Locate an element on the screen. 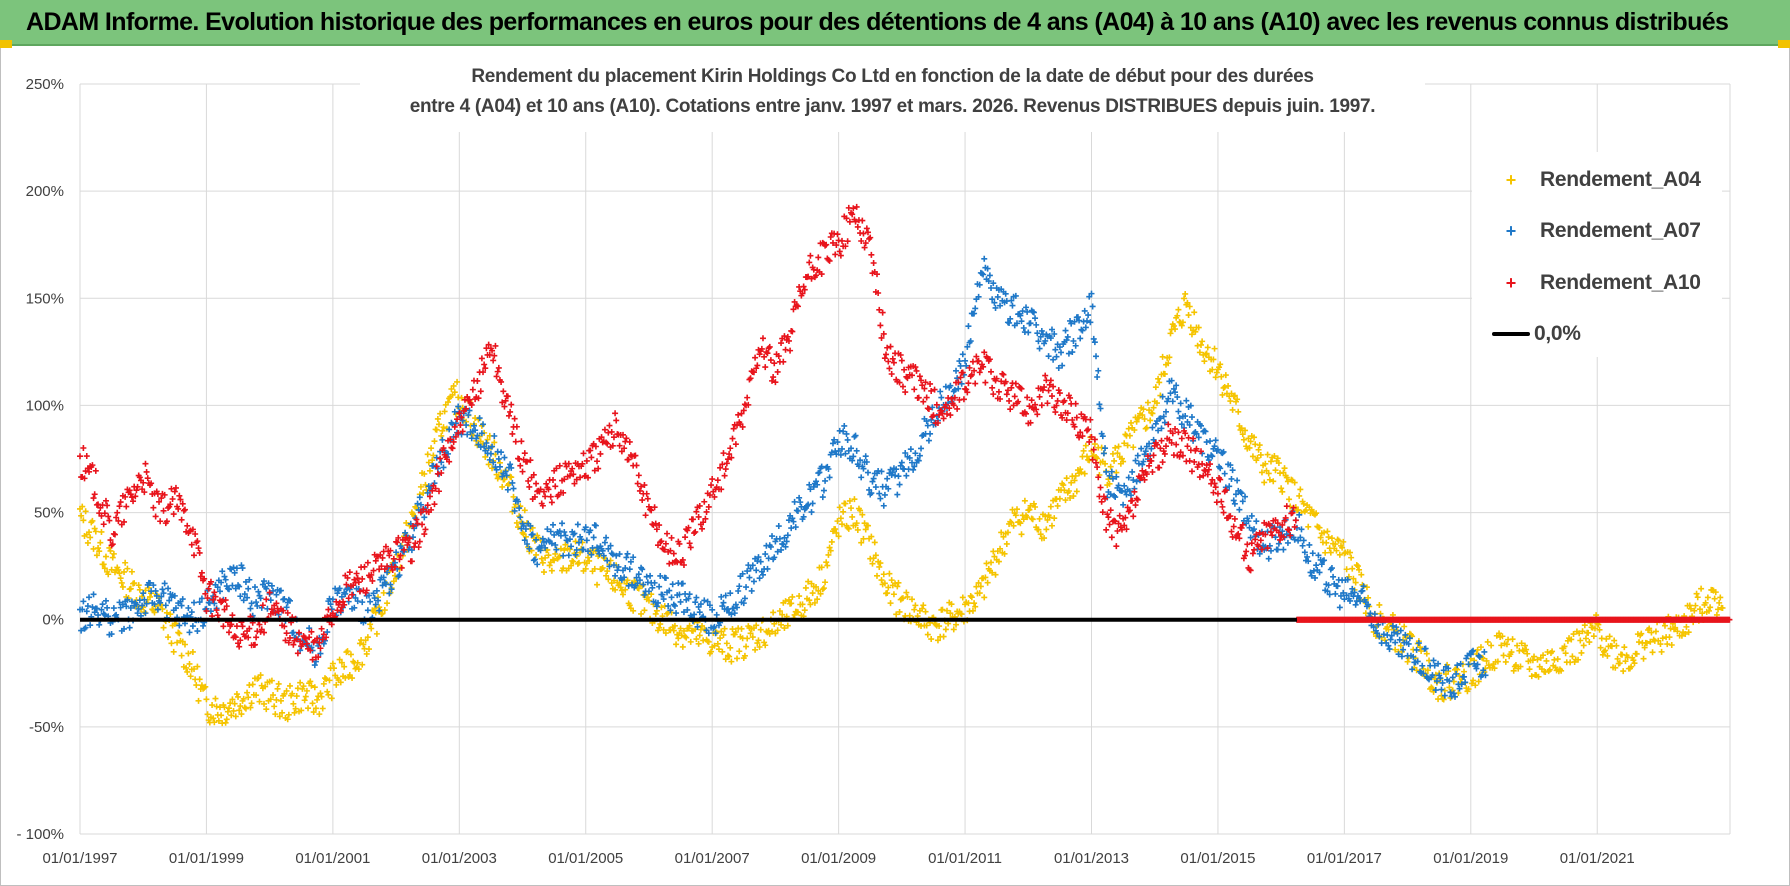 The width and height of the screenshot is (1790, 886). header-accent-left is located at coordinates (6, 44).